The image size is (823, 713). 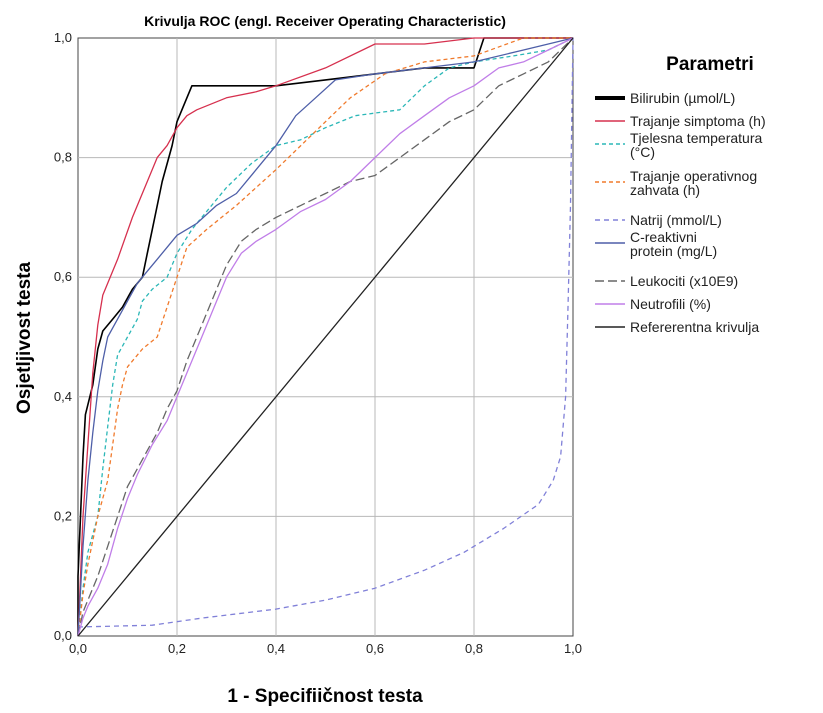 What do you see at coordinates (177, 648) in the screenshot?
I see `x-tick-label: 0,2` at bounding box center [177, 648].